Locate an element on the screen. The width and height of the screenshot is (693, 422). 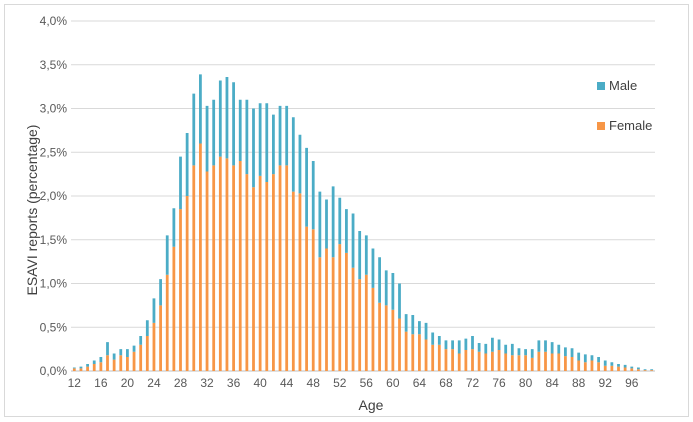
y-tick-label: 3,0% is located at coordinates (54, 109).